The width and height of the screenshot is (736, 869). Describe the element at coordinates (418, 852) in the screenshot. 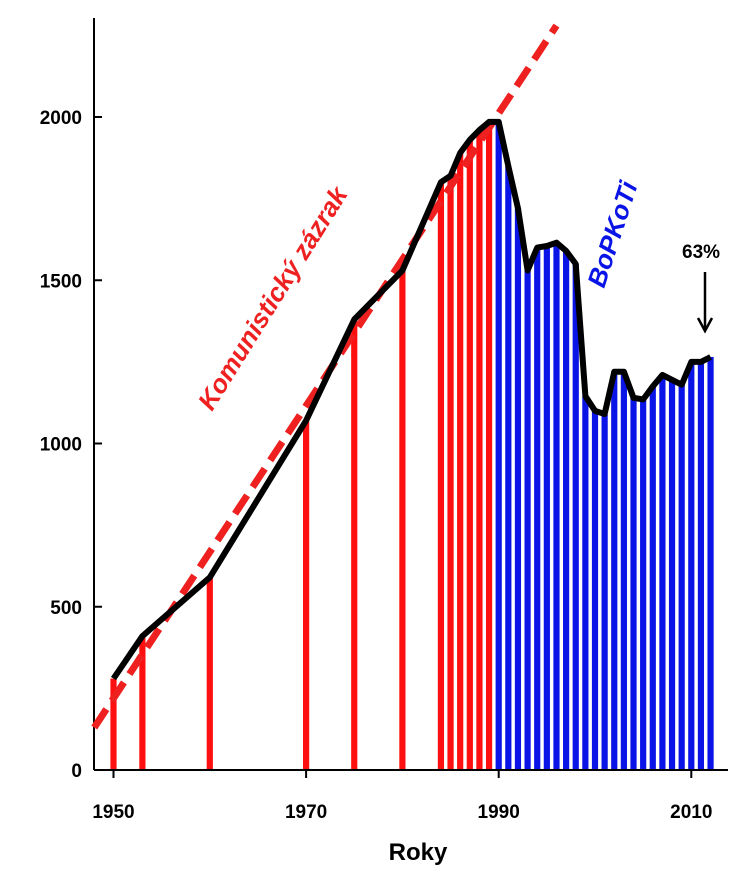

I see `x-axis-title: Roky` at that location.